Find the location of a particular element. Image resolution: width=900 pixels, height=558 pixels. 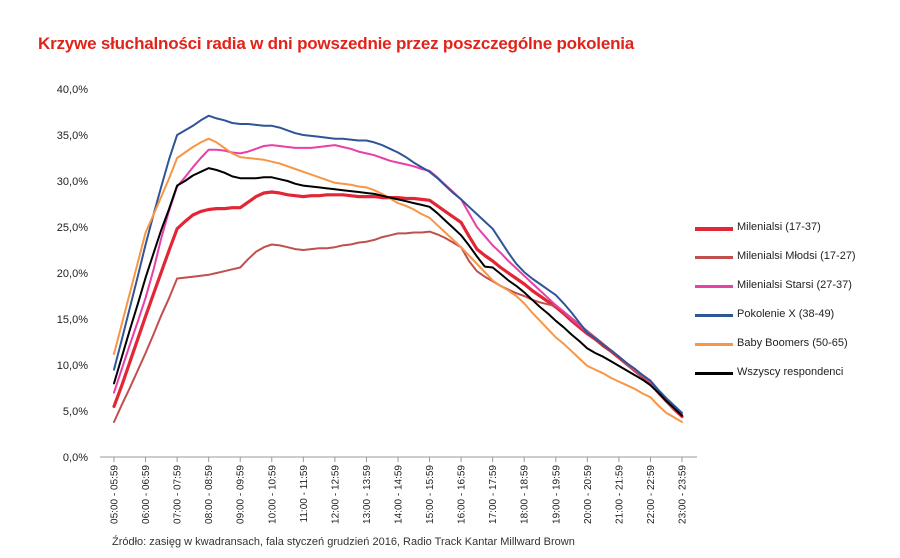

y-tick-label: 10,0% is located at coordinates (72, 366).